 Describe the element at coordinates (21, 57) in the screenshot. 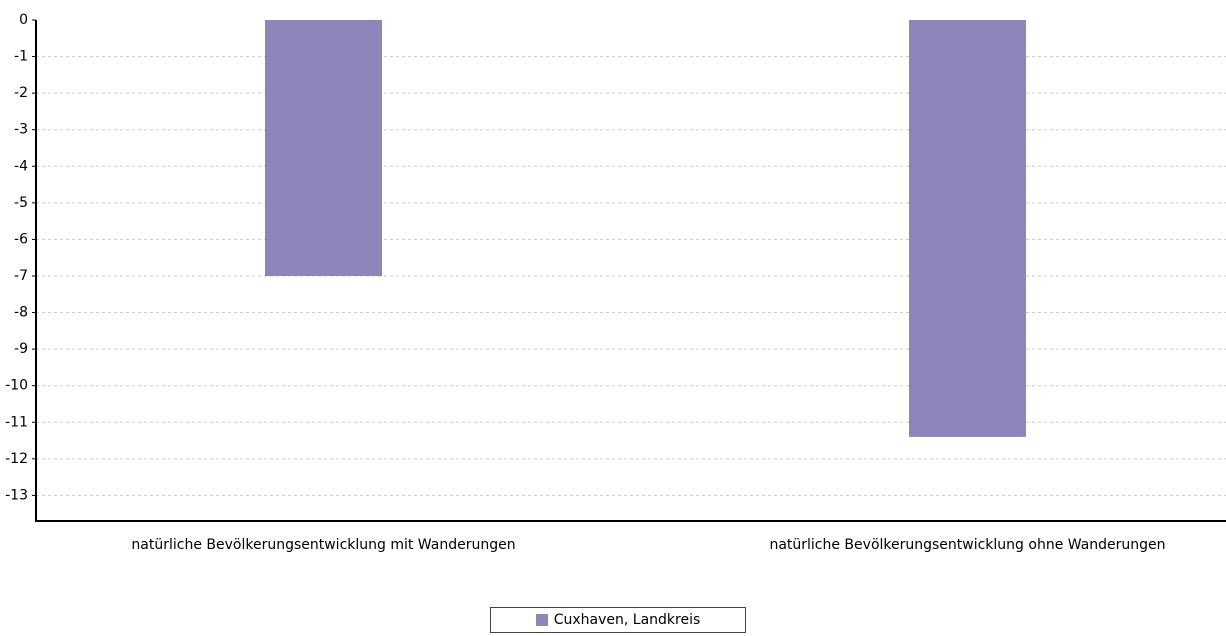

I see `y-tick-label: -1` at that location.